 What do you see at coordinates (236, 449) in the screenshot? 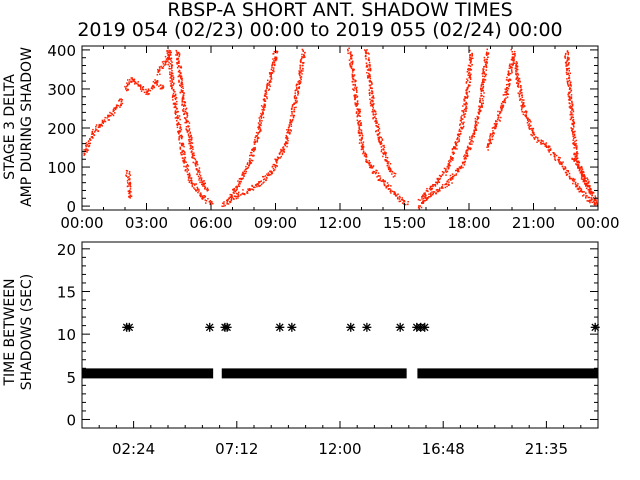
I see `bottom-x-tick-label: 07:12` at bounding box center [236, 449].